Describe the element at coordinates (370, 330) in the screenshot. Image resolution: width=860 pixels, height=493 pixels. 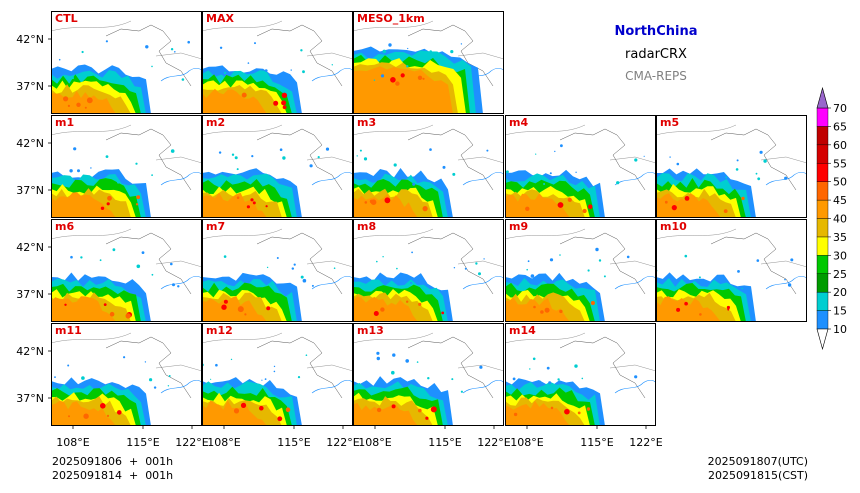
I see `panel-label: m13` at that location.